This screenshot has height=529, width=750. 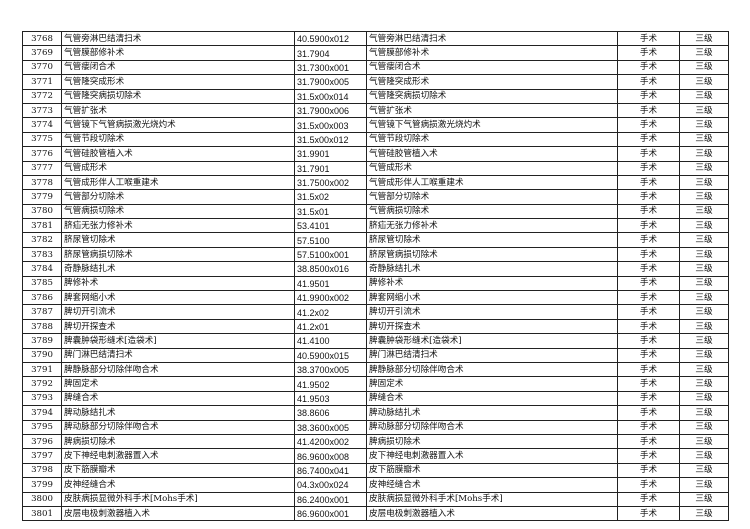 I want to click on procedure-name-alt: 脾静脉部分切除伴吻合术, so click(x=492, y=369).